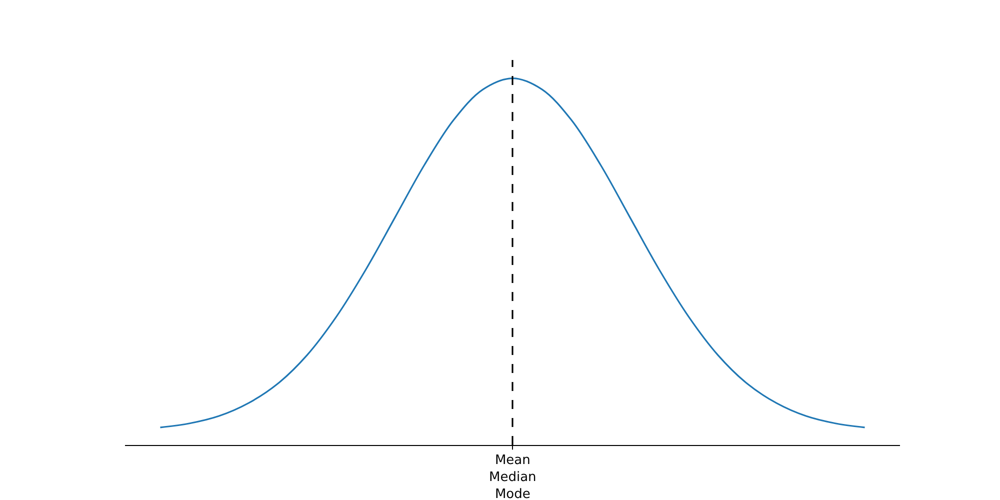  Describe the element at coordinates (512, 476) in the screenshot. I see `text: Mean Median Mode` at that location.